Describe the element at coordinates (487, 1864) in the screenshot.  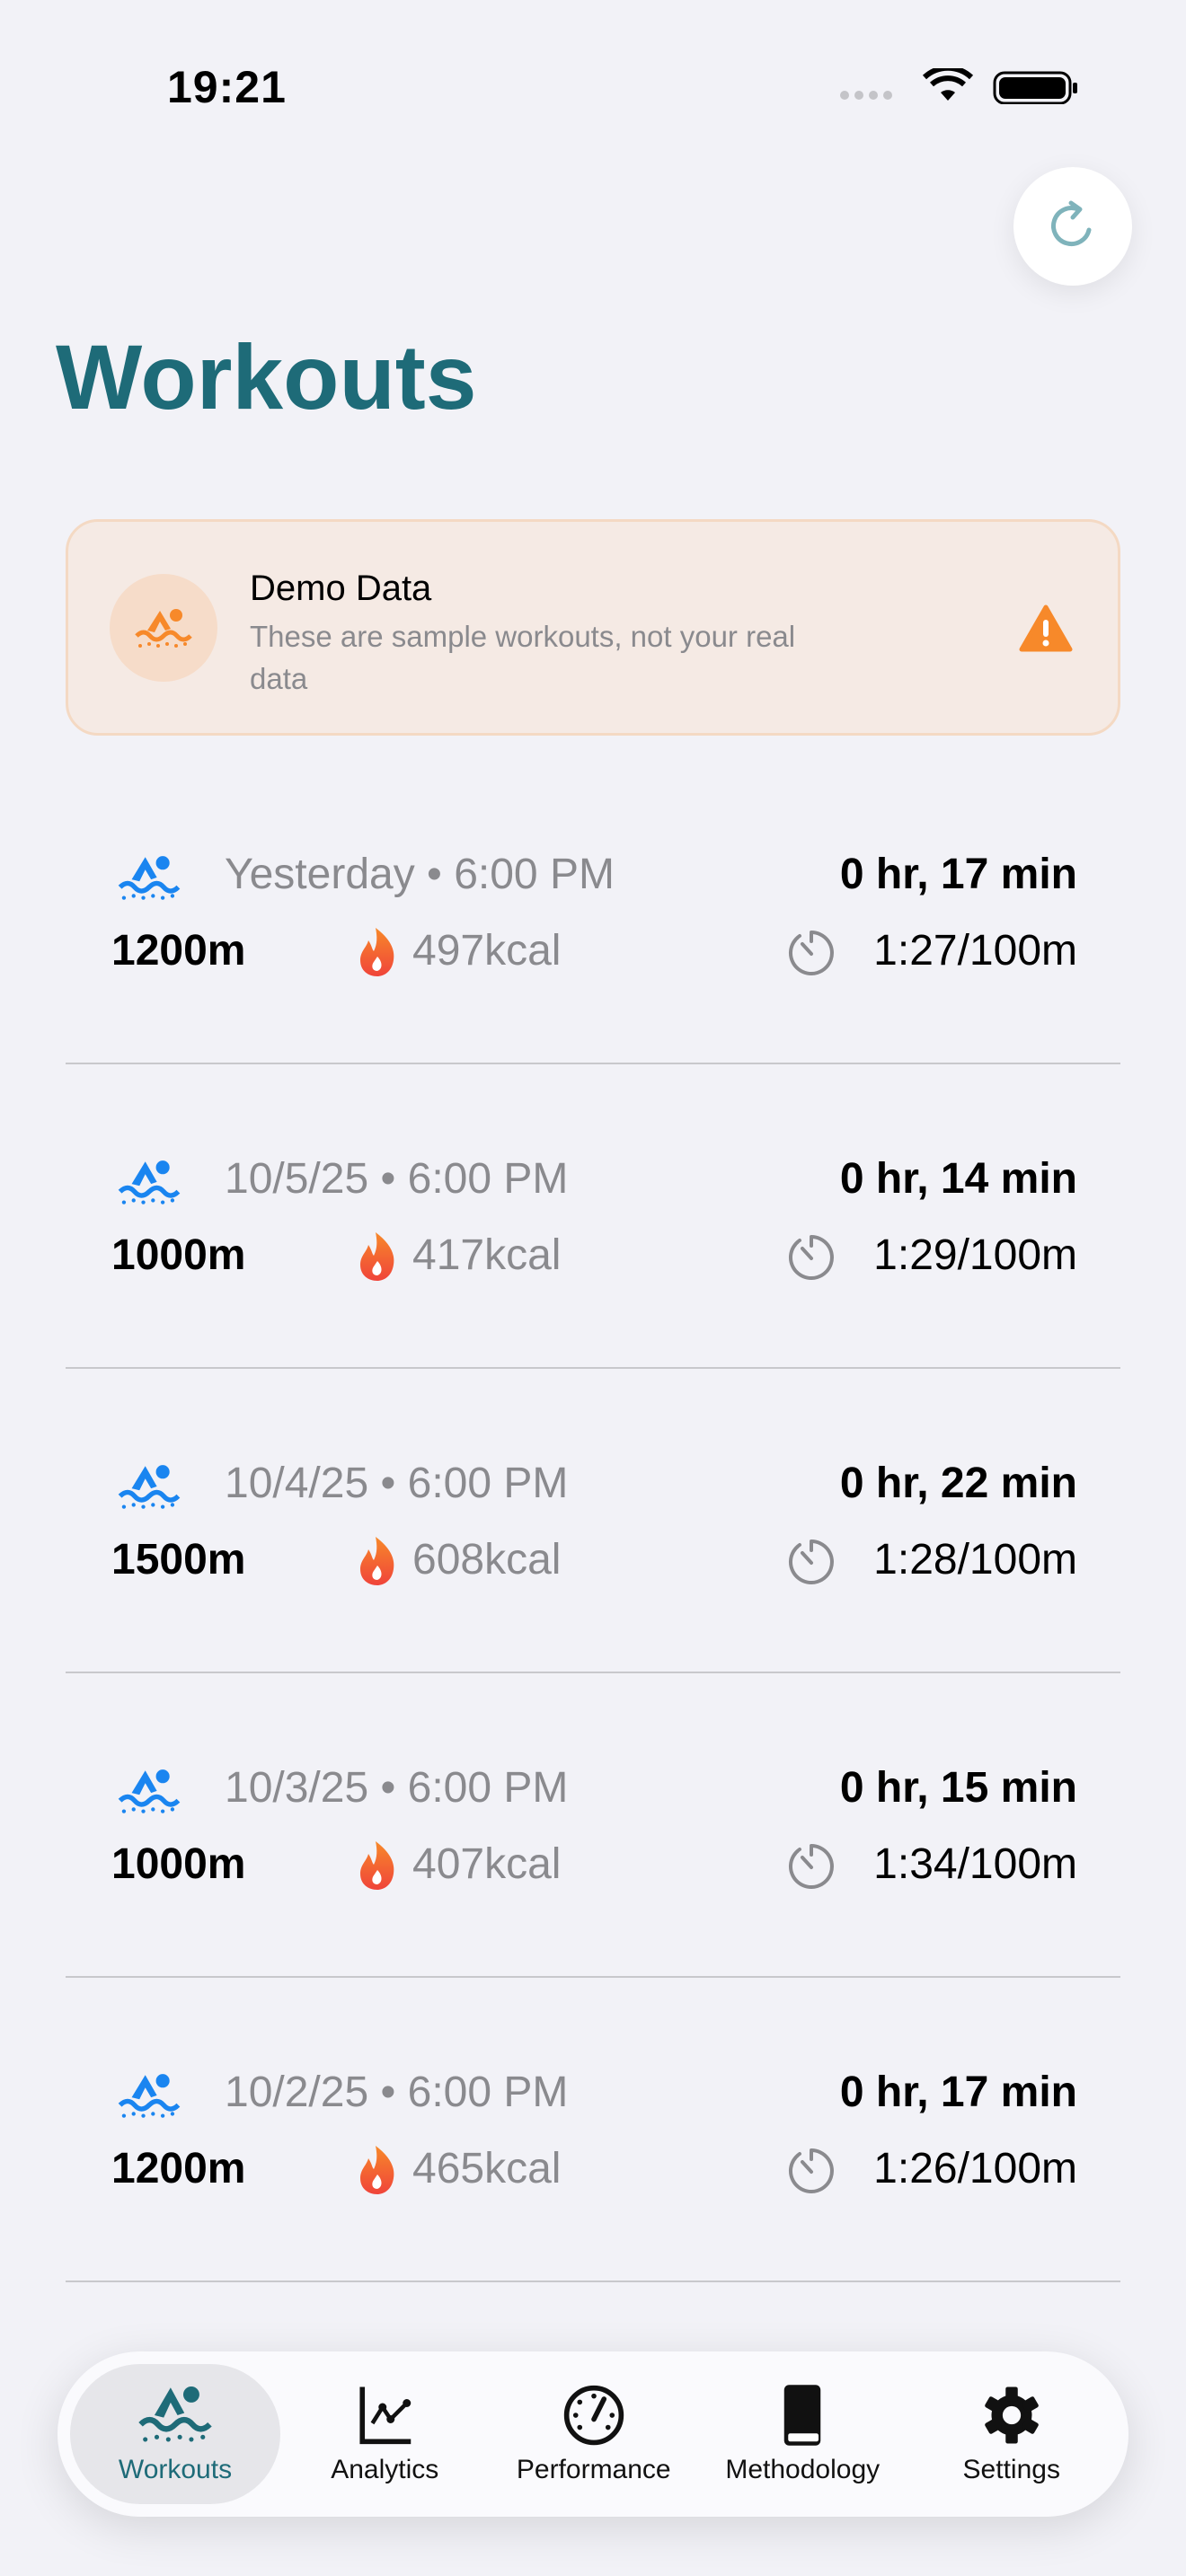
I see `workout-calories: 407kcal` at that location.